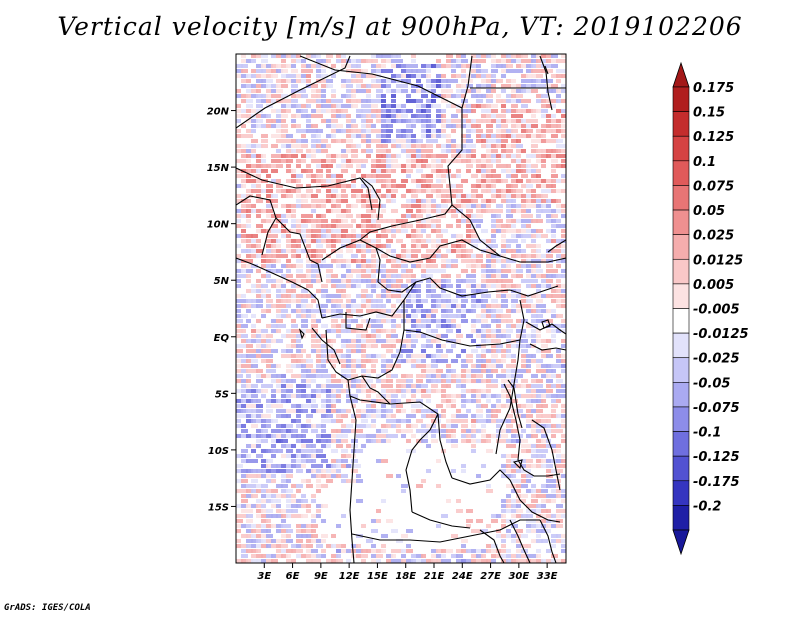 The image size is (800, 618). Describe the element at coordinates (721, 334) in the screenshot. I see `colorbar-label: -0.0125` at that location.